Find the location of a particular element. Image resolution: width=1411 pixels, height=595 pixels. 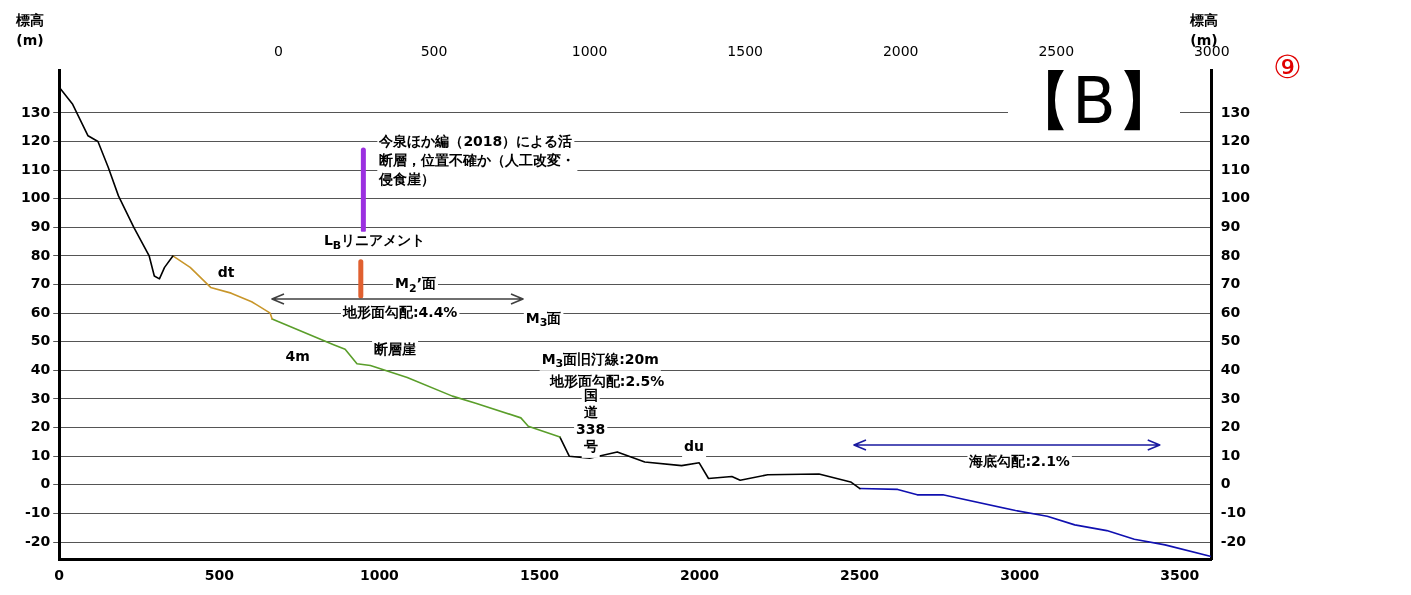

y-tick-label: -10 is located at coordinates (37, 512).